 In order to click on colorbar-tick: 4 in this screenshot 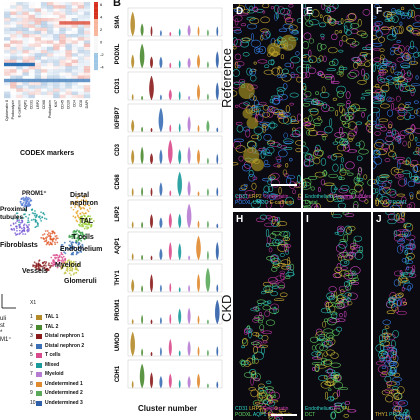, I will do `click(101, 17)`.